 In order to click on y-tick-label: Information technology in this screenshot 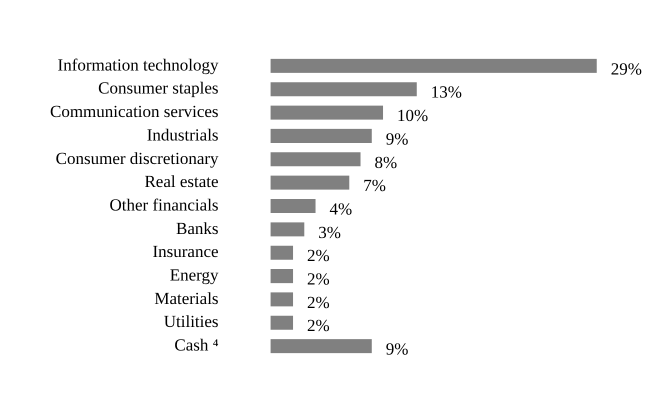, I will do `click(139, 64)`.